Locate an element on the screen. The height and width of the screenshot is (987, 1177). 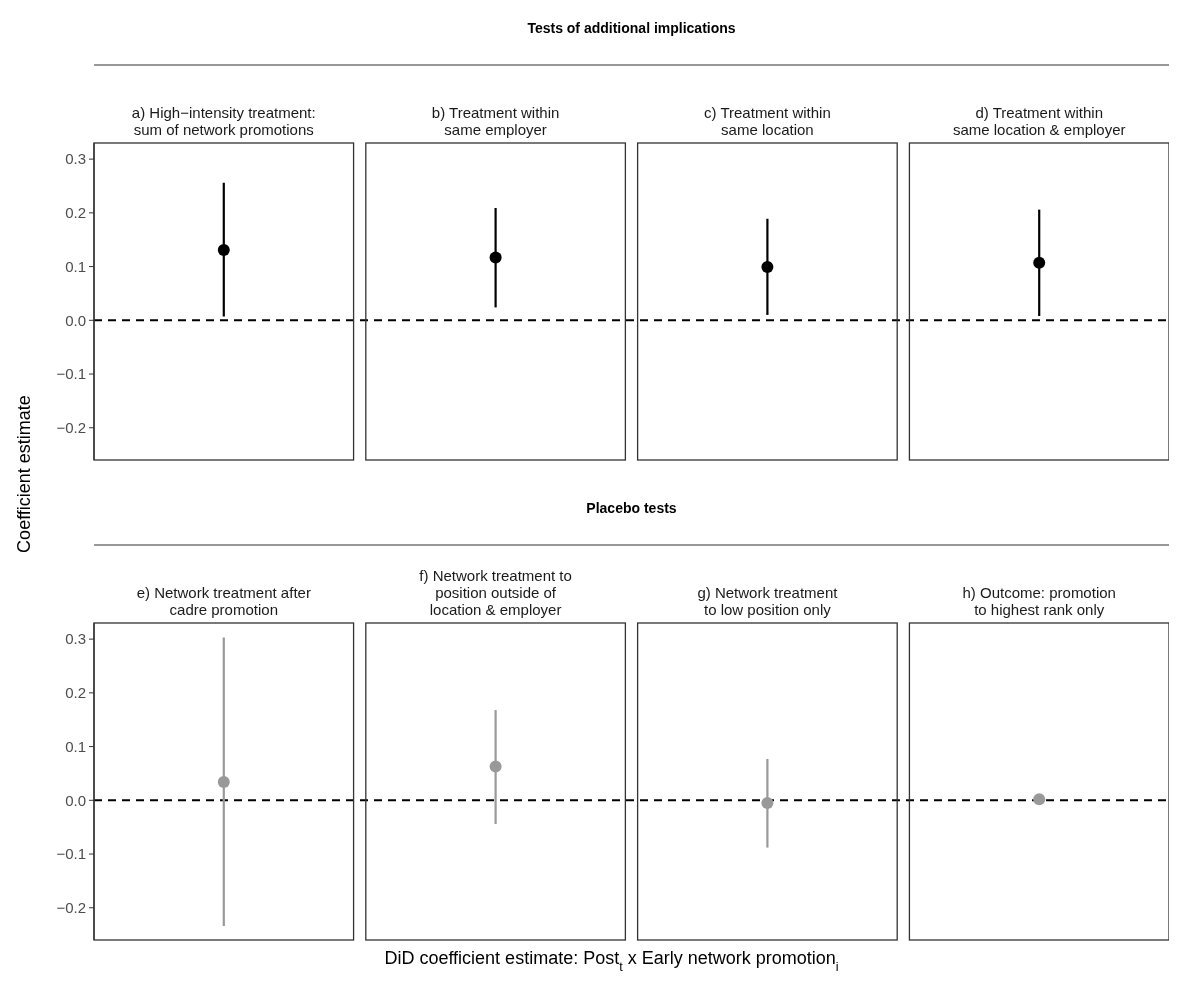
chart-title: Tests of additional implications is located at coordinates (631, 28).